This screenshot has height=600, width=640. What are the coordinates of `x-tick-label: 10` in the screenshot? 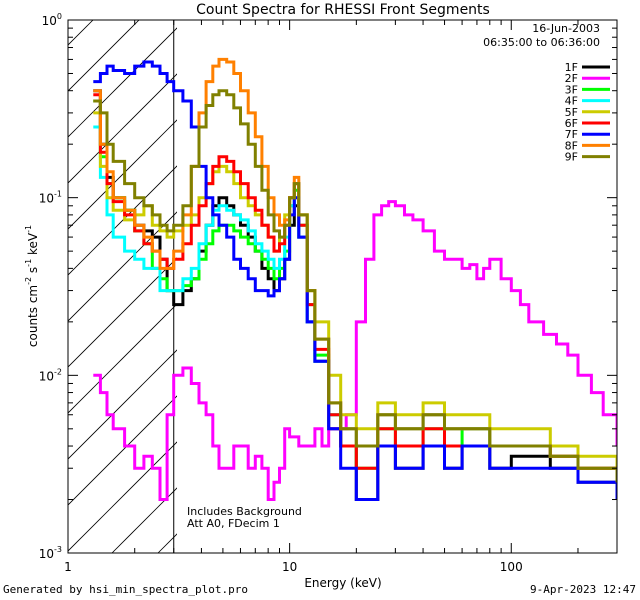 It's located at (289, 567).